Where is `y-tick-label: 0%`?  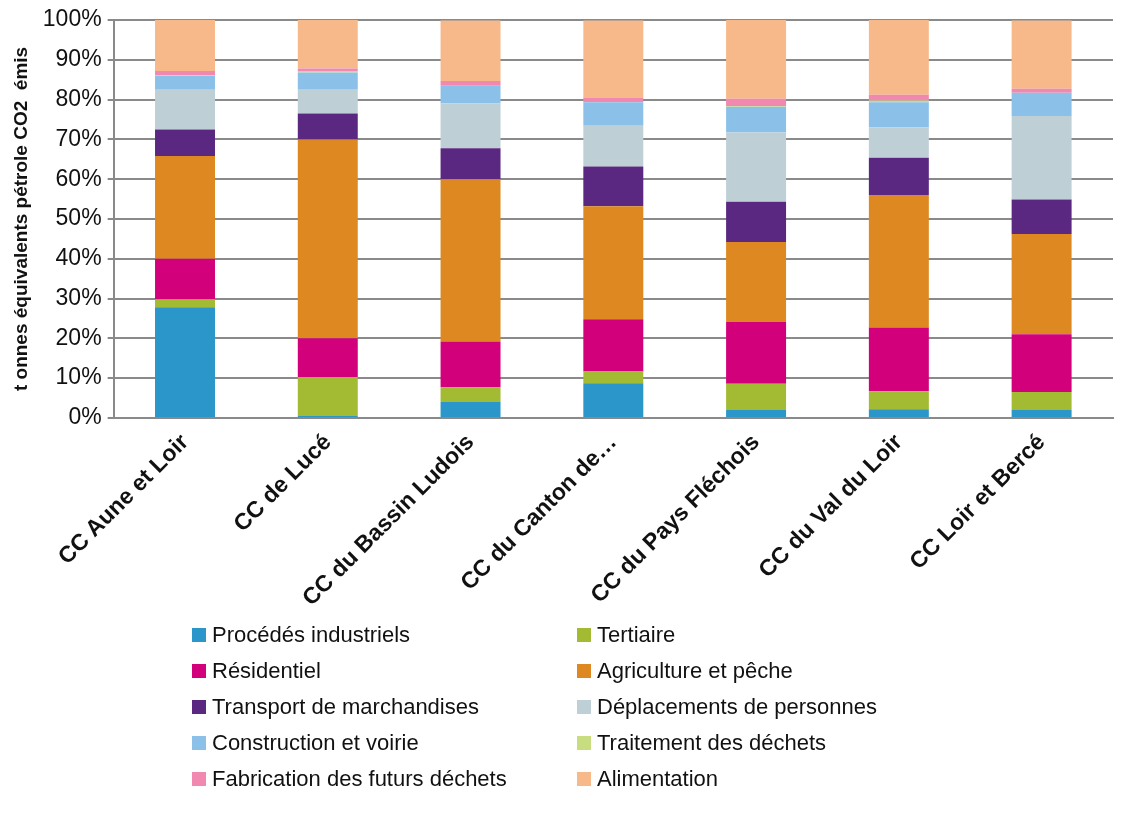 y-tick-label: 0% is located at coordinates (85, 416).